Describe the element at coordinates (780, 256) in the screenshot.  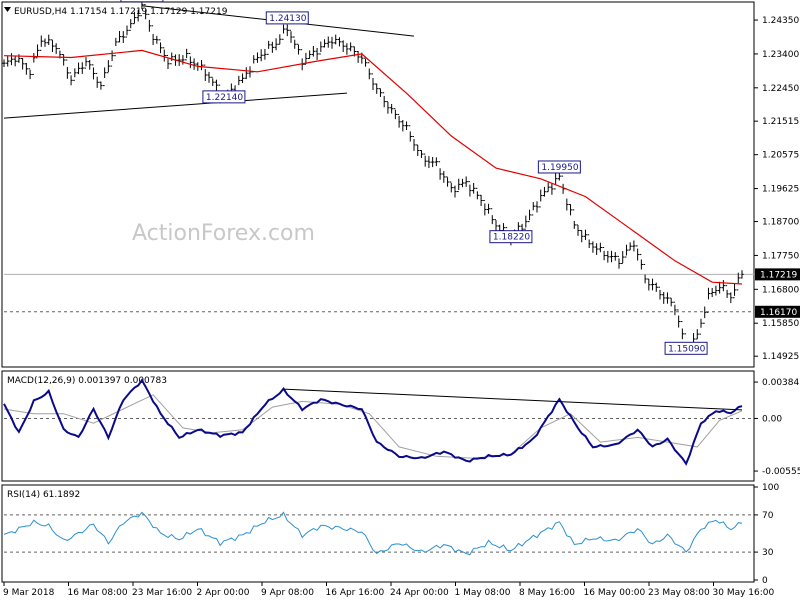
I see `price-y-tick-label: 1.17750` at that location.